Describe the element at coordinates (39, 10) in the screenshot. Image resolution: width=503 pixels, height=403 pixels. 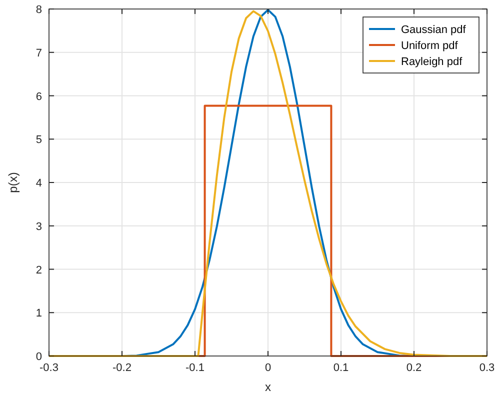
I see `y-tick-label: 8` at that location.